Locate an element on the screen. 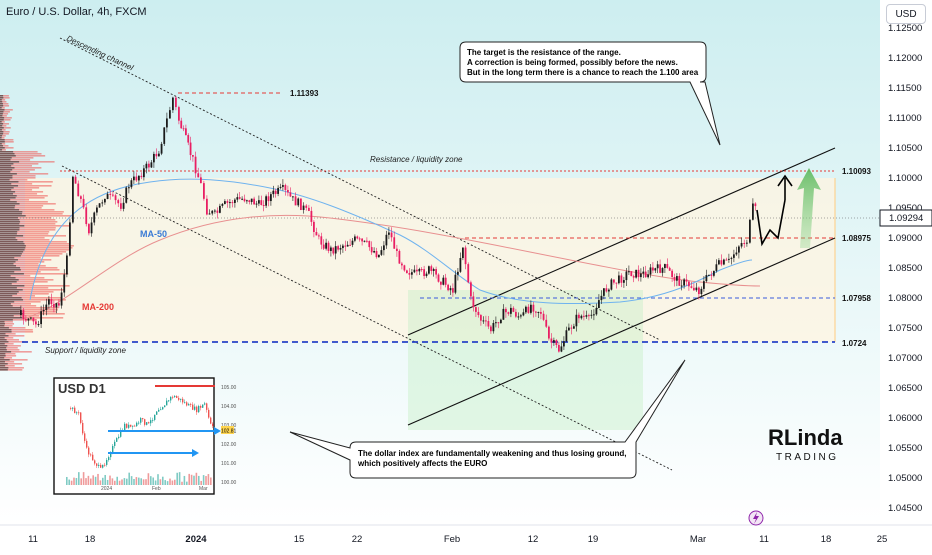 The height and width of the screenshot is (555, 932). time-tick-2: 2024 is located at coordinates (196, 539).